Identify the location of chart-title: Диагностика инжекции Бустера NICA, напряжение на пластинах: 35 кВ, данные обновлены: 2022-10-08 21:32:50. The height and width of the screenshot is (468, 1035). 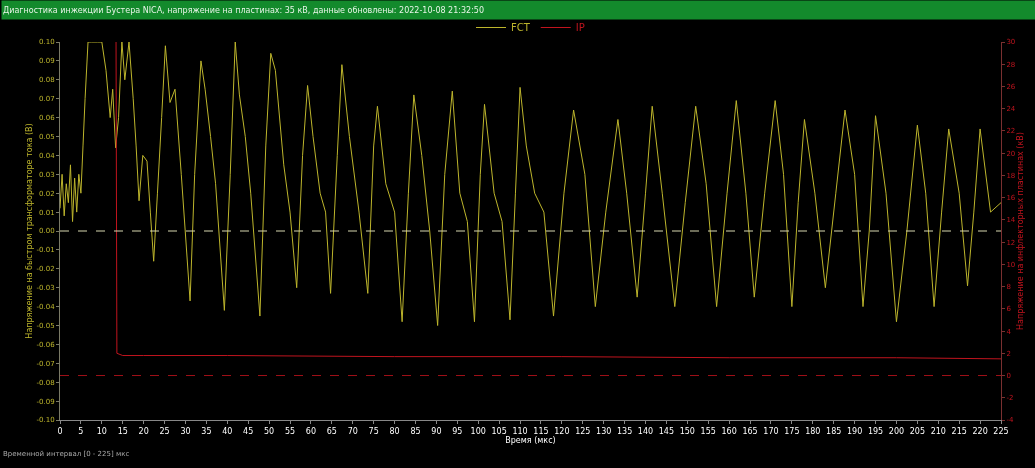
(244, 10).